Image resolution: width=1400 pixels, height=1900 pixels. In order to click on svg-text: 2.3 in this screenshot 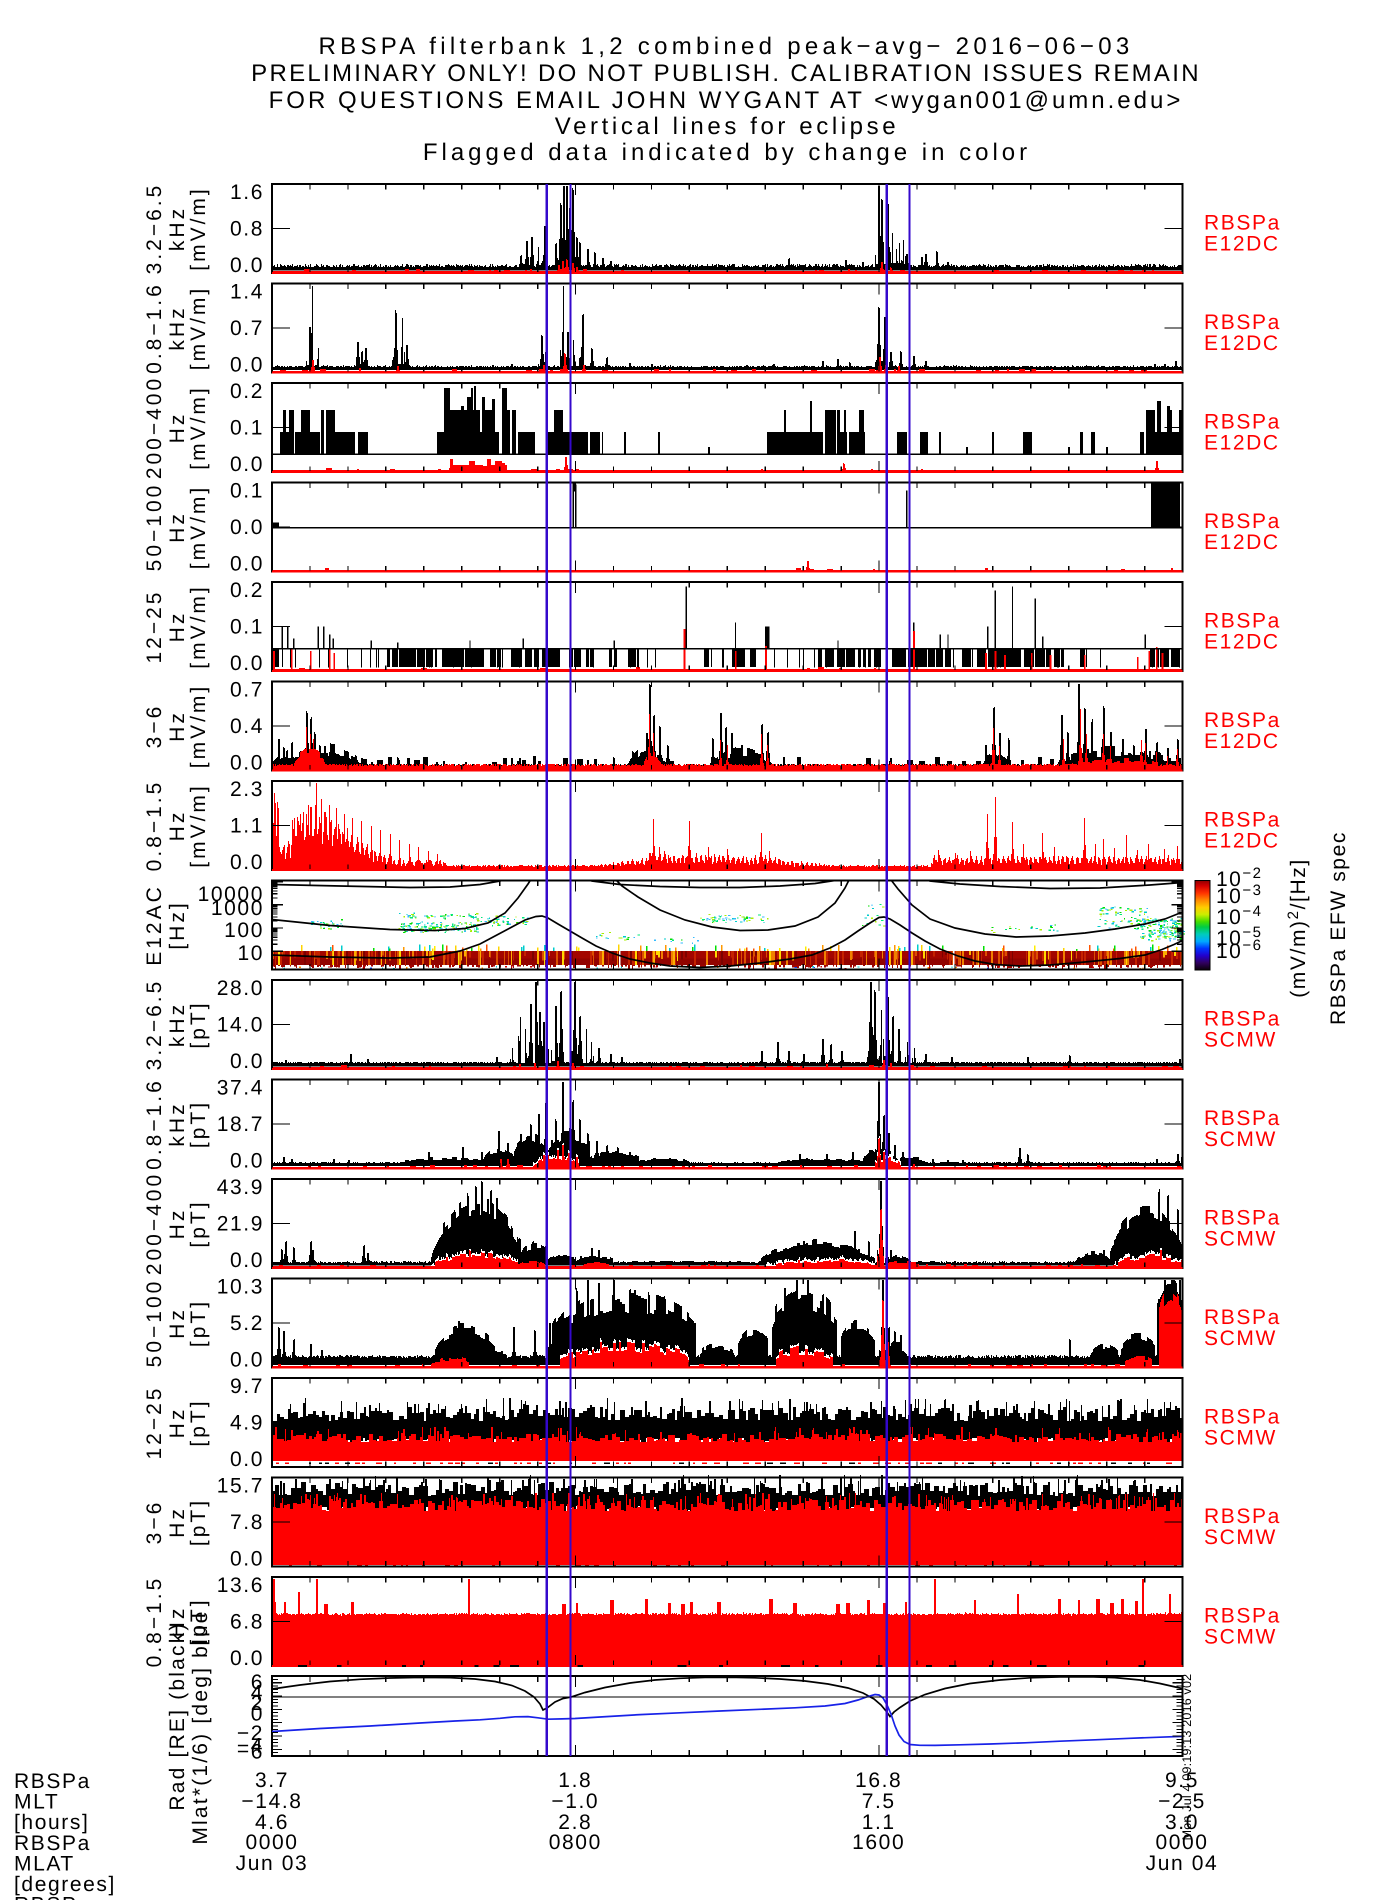, I will do `click(247, 789)`.